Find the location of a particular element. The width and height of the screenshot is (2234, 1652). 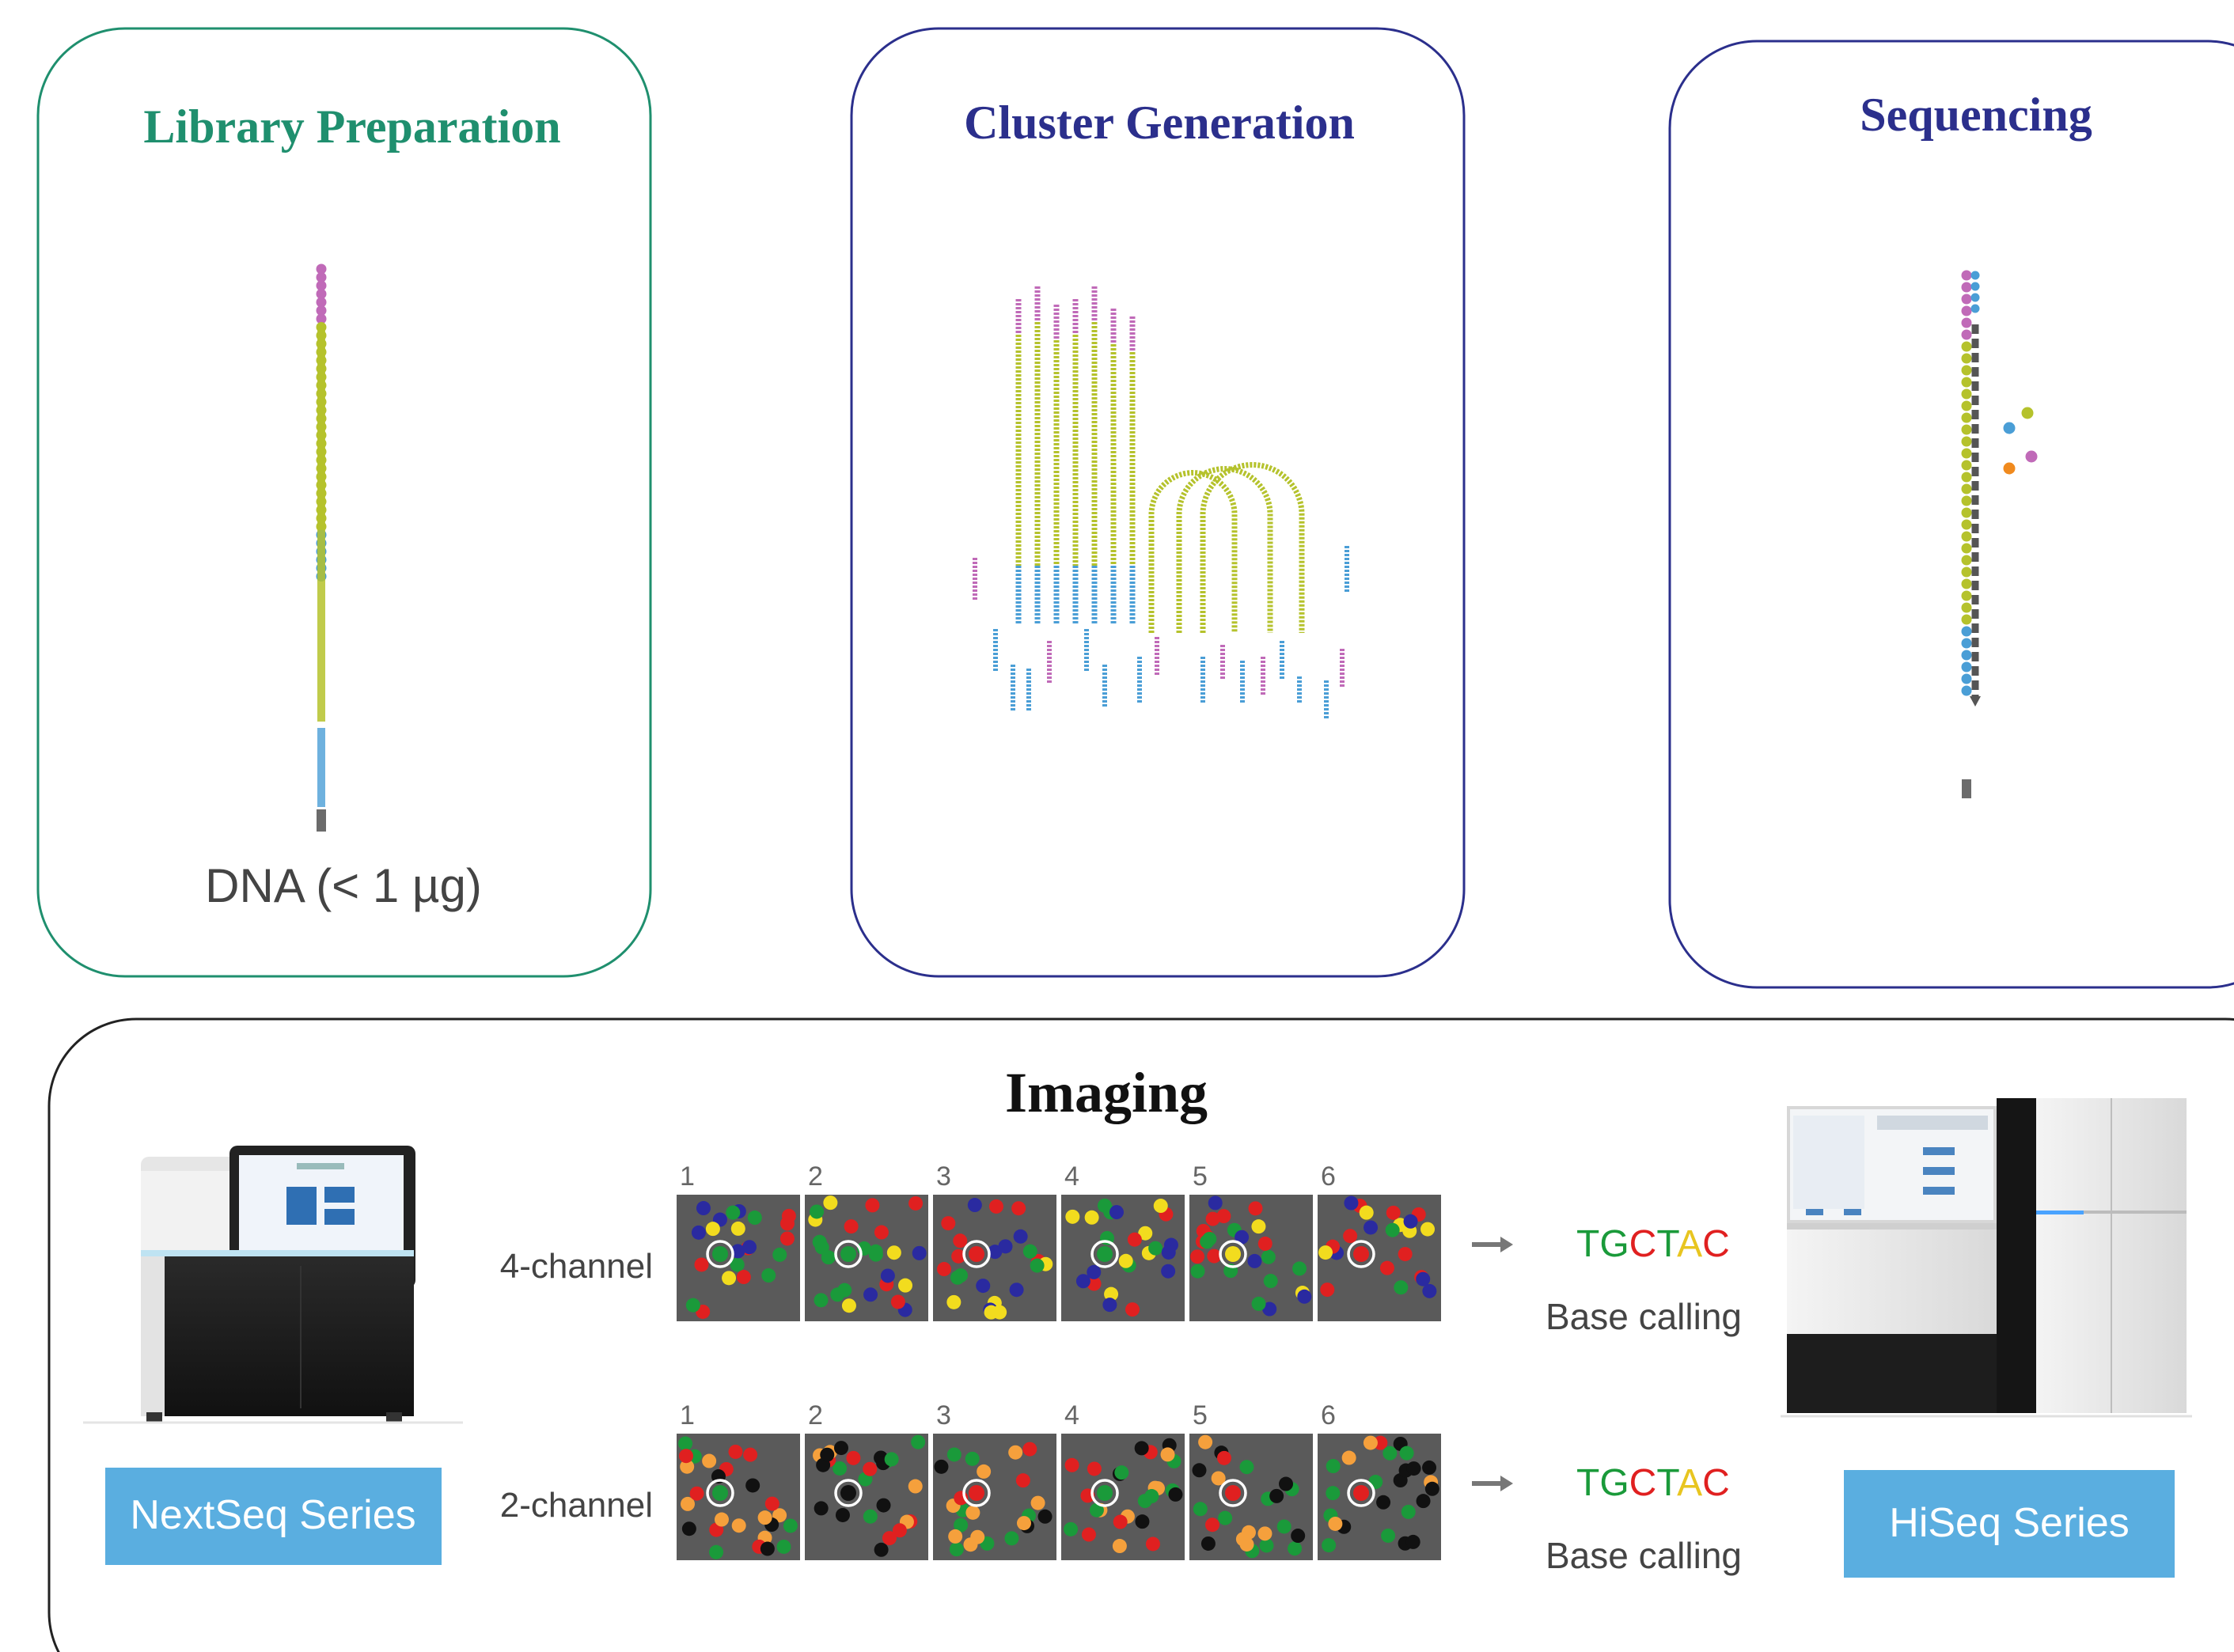

insert-segment is located at coordinates (321, 524).